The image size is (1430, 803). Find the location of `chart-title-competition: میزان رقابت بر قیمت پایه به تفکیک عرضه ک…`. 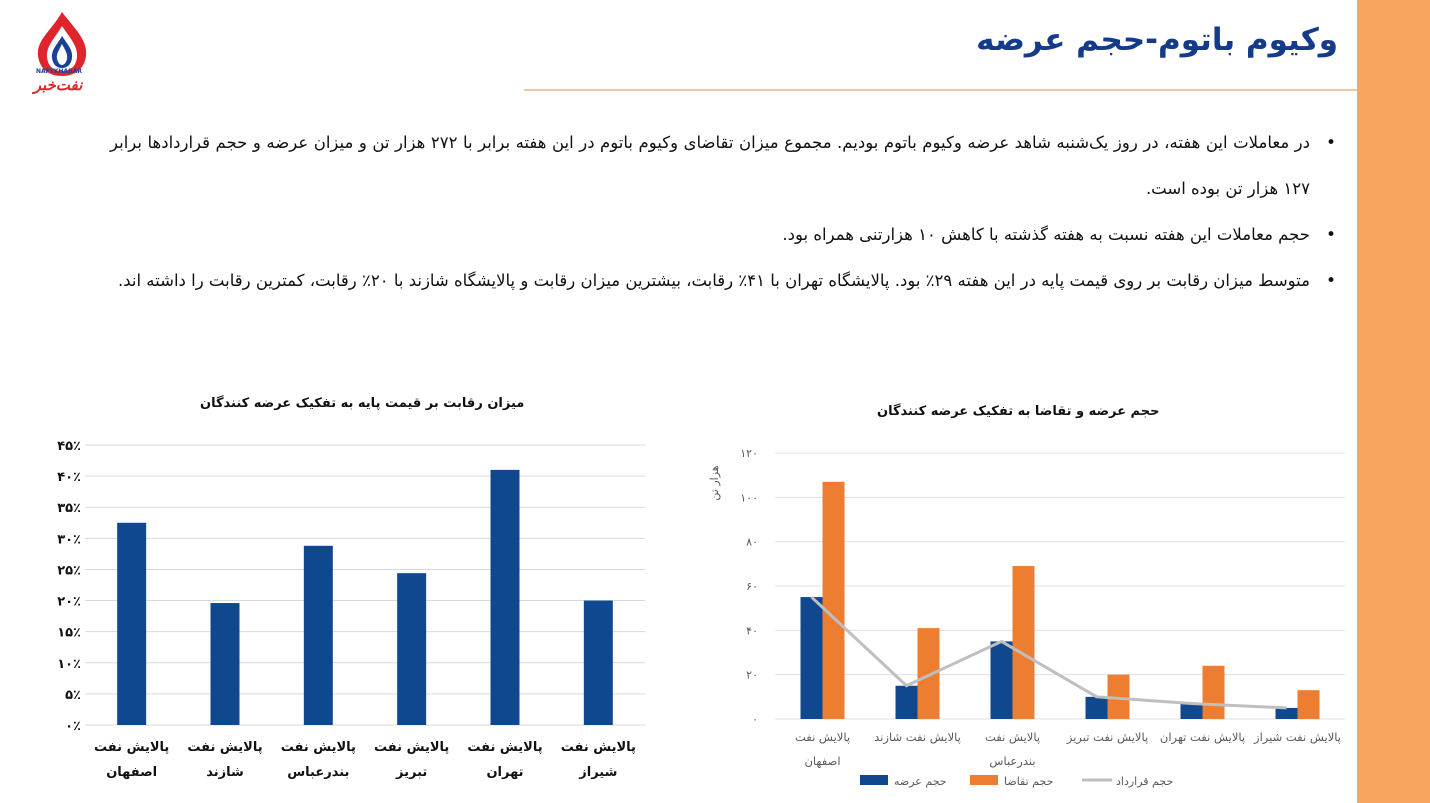

chart-title-competition: میزان رقابت بر قیمت پایه به تفکیک عرضه ک… is located at coordinates (362, 403).